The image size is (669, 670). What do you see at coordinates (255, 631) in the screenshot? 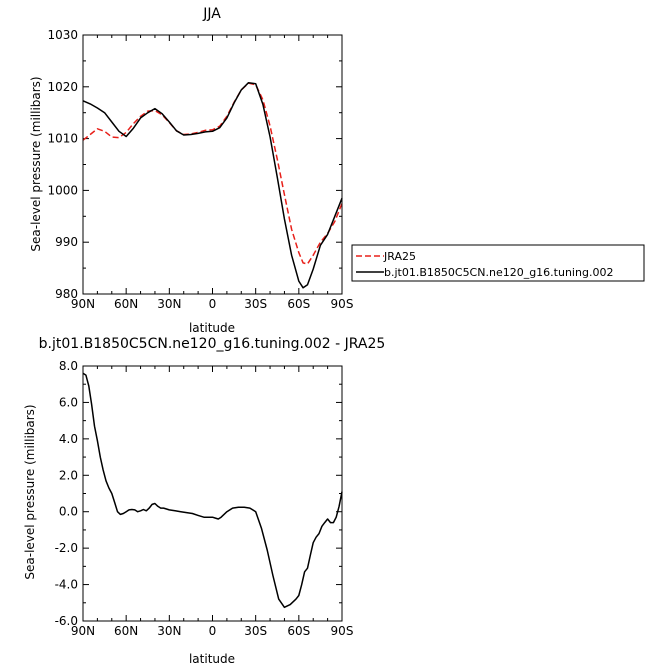
I see `bottom-chart-x-tick-label: 30S` at bounding box center [255, 631].